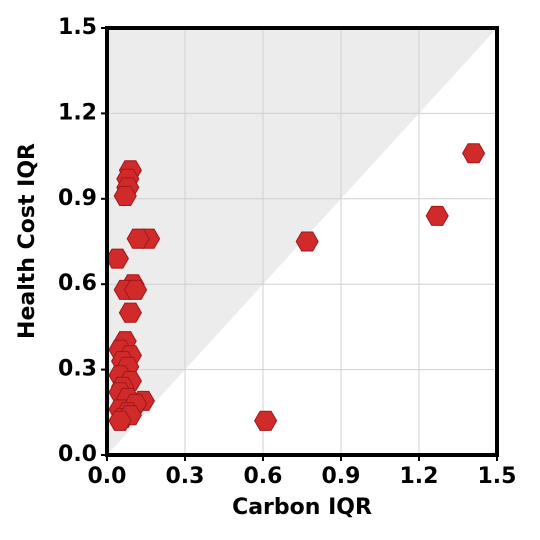  What do you see at coordinates (77, 283) in the screenshot?
I see `y-tick-label: 0.6` at bounding box center [77, 283].